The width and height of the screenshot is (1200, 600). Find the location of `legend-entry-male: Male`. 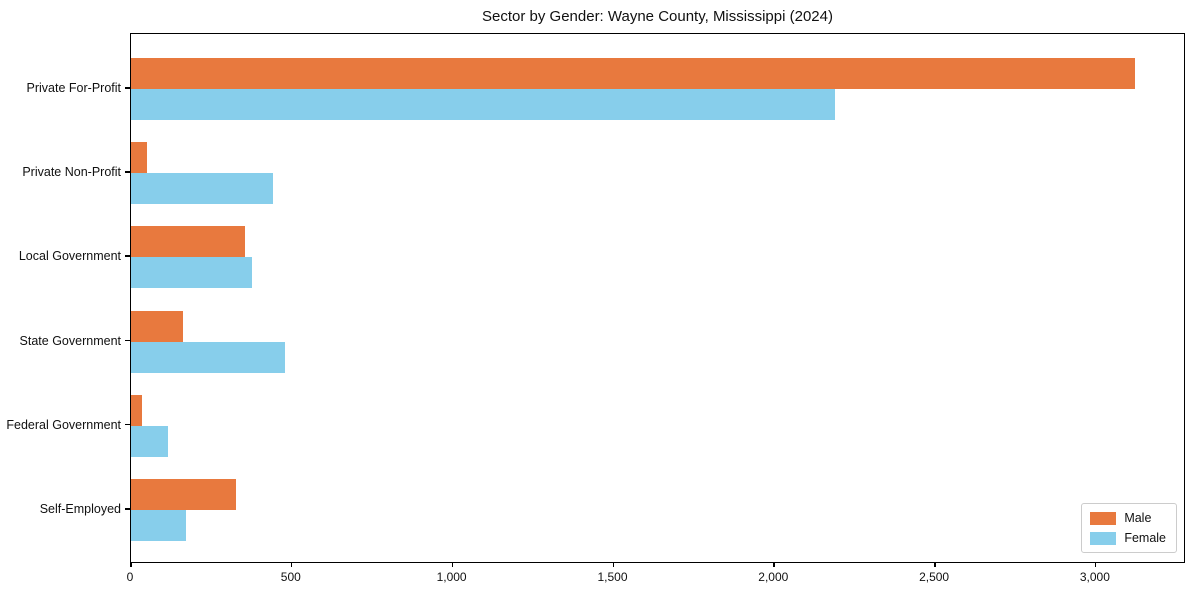

legend-entry-male: Male is located at coordinates (1128, 518).